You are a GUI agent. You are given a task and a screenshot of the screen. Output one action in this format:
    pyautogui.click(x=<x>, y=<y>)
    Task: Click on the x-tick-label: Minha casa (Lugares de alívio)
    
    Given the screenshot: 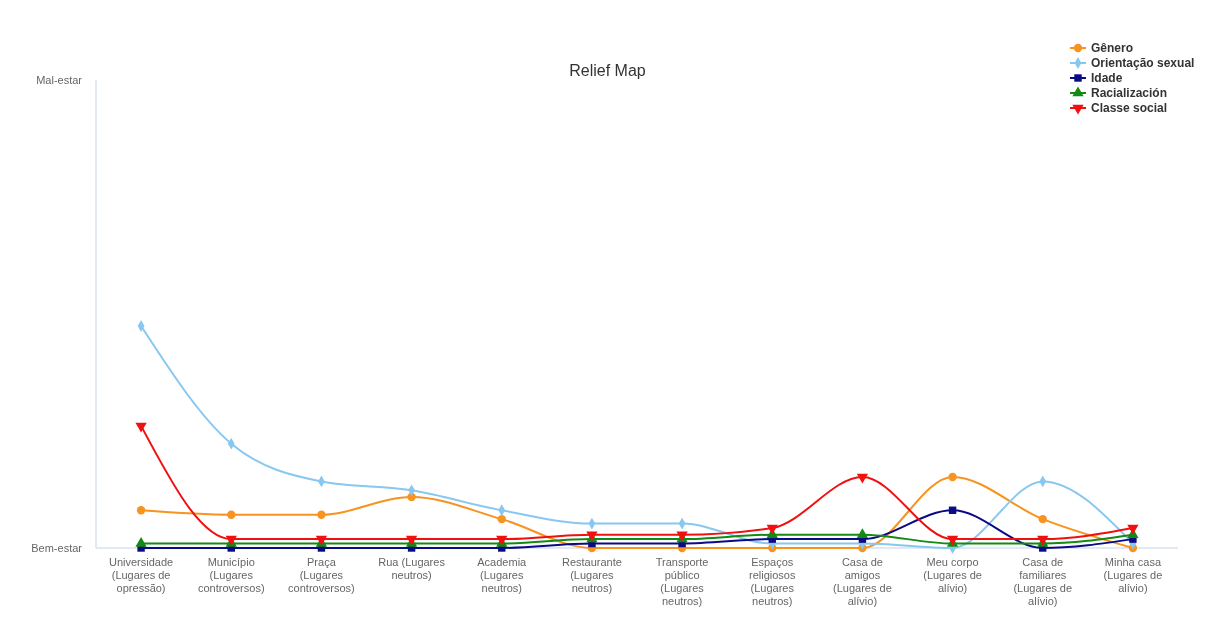 What is the action you would take?
    pyautogui.click(x=1133, y=575)
    